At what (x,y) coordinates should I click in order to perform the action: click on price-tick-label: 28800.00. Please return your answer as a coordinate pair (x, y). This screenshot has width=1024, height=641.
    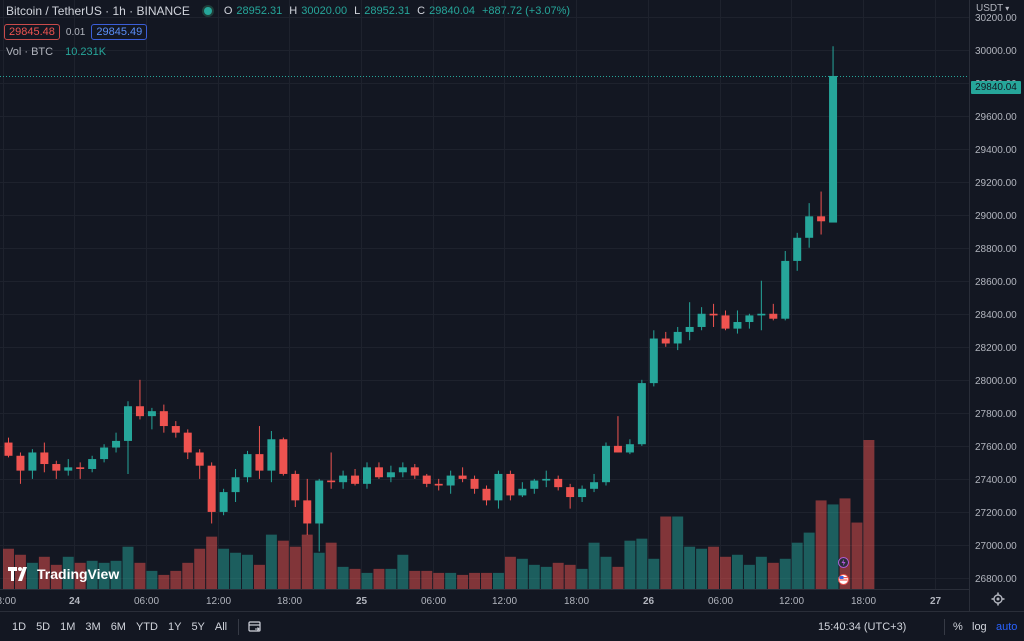
    Looking at the image, I should click on (996, 249).